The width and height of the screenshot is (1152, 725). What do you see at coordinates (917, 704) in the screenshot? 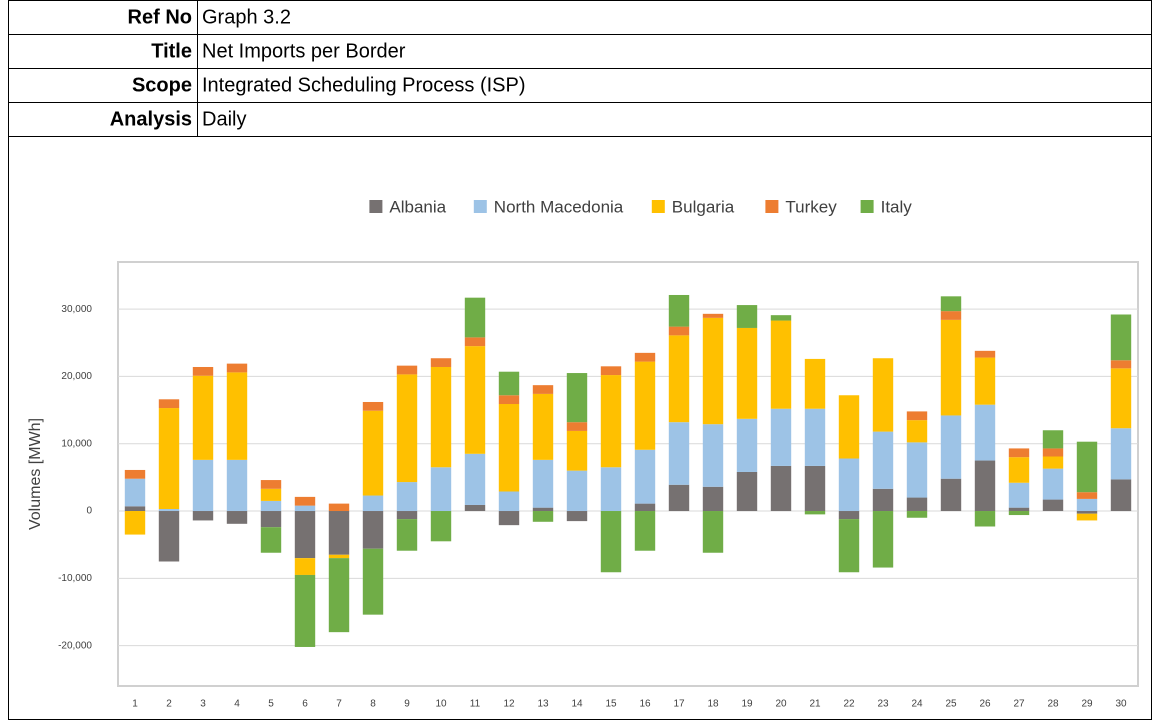
I see `x-tick-label: 24` at bounding box center [917, 704].